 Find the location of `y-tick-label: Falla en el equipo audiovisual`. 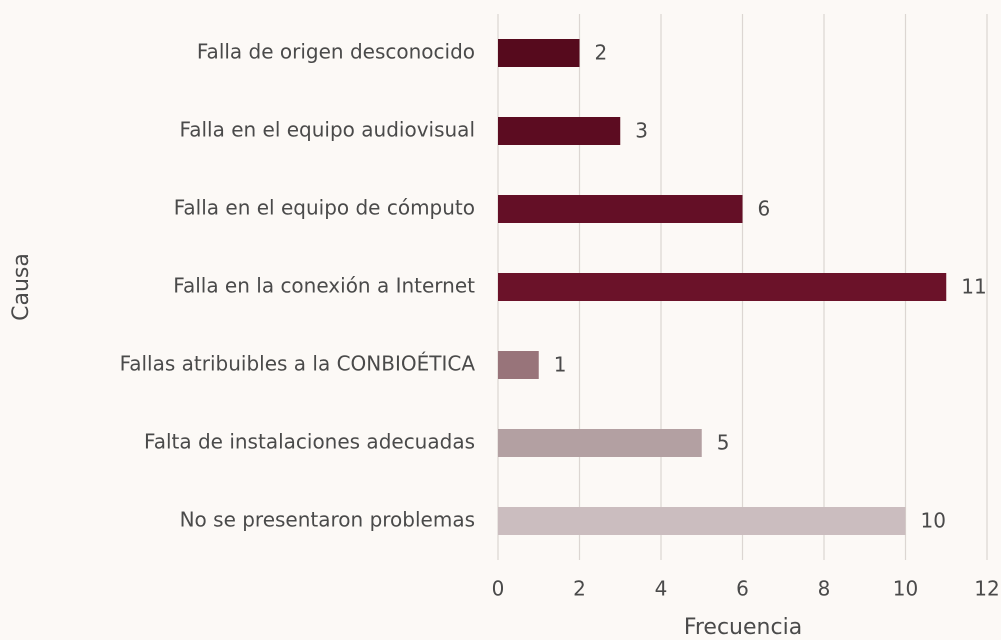

y-tick-label: Falla en el equipo audiovisual is located at coordinates (327, 130).